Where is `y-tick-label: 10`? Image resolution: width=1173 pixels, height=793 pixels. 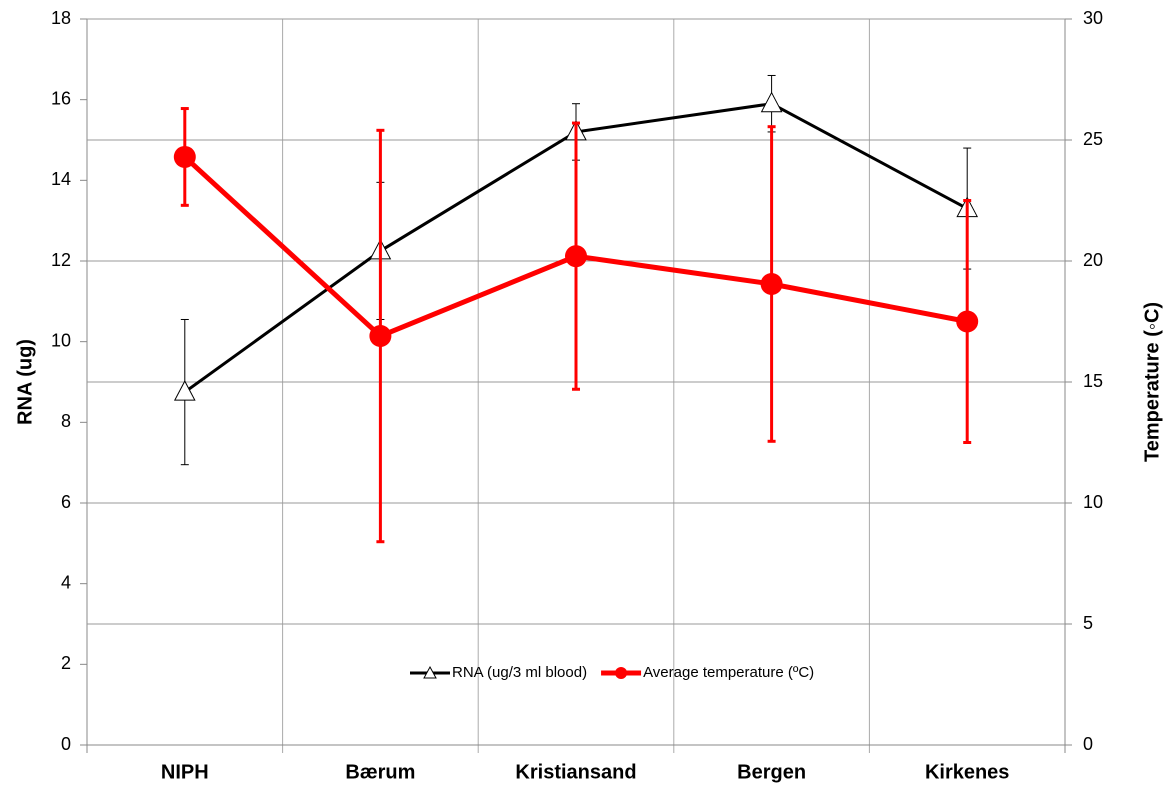 y-tick-label: 10 is located at coordinates (61, 340).